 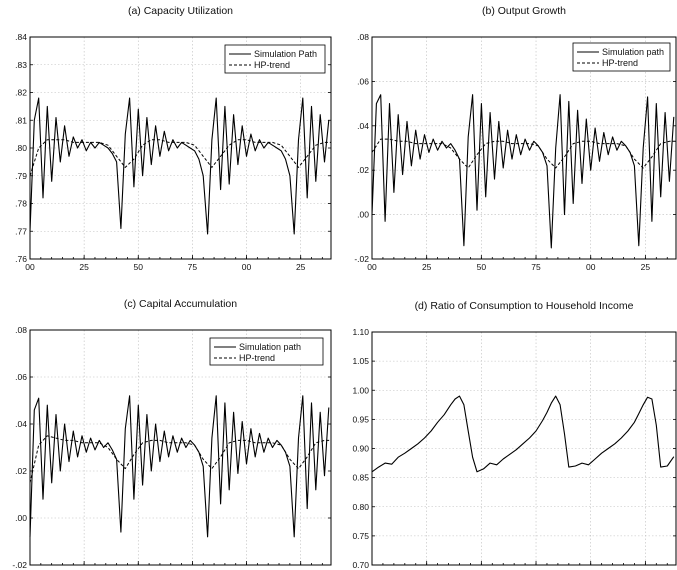 What do you see at coordinates (21, 65) in the screenshot?
I see `y-tick-label: .83` at bounding box center [21, 65].